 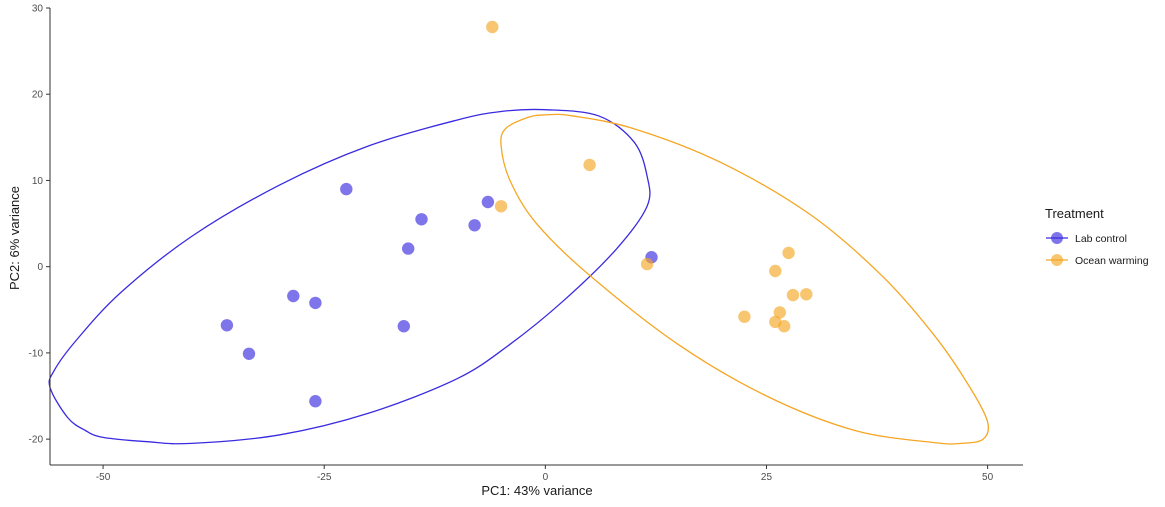 What do you see at coordinates (14, 238) in the screenshot?
I see `y-axis-title: PC2: 6% variance` at bounding box center [14, 238].